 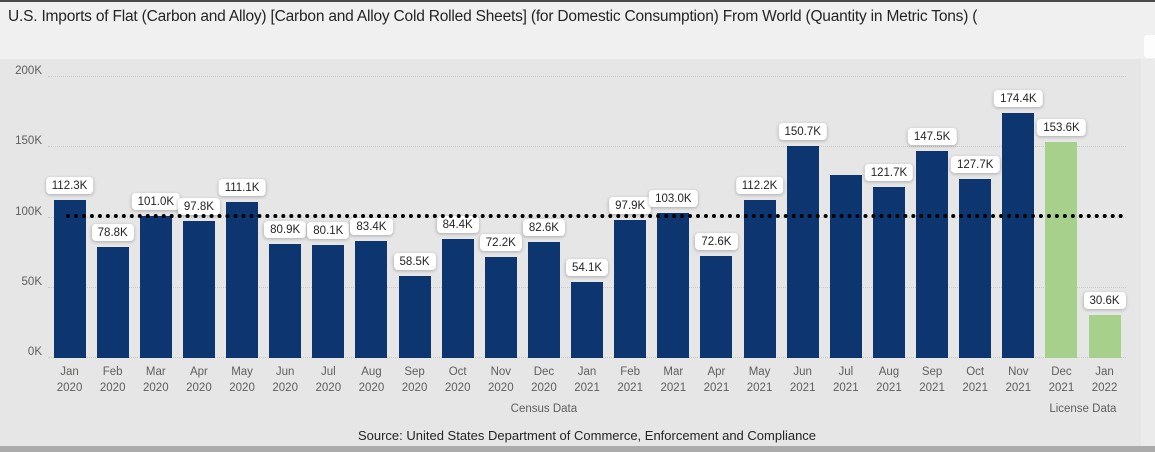 I want to click on bar-jul-2021, so click(x=845, y=266).